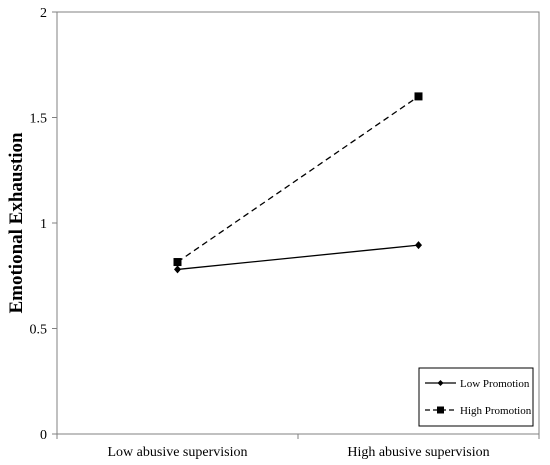 The width and height of the screenshot is (550, 465). Describe the element at coordinates (43, 435) in the screenshot. I see `y-tick-label: 0` at that location.